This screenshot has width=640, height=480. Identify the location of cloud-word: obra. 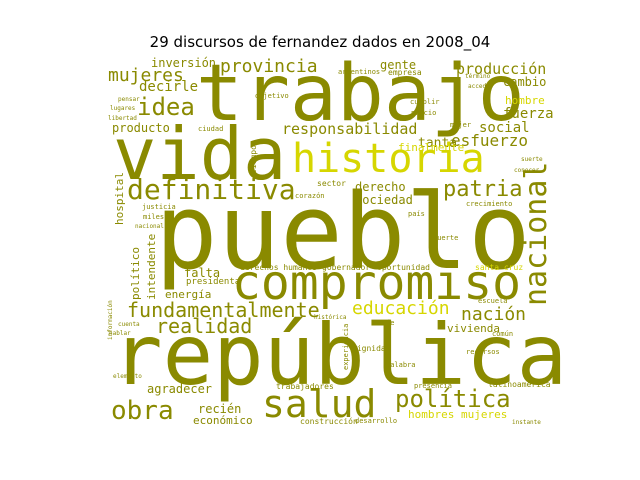
(142, 411).